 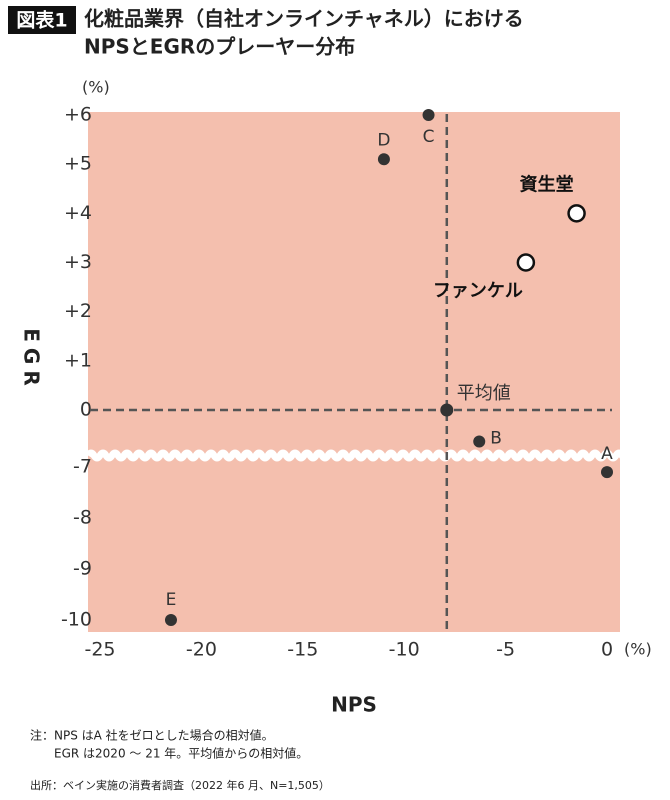 What do you see at coordinates (447, 410) in the screenshot?
I see `average-point` at bounding box center [447, 410].